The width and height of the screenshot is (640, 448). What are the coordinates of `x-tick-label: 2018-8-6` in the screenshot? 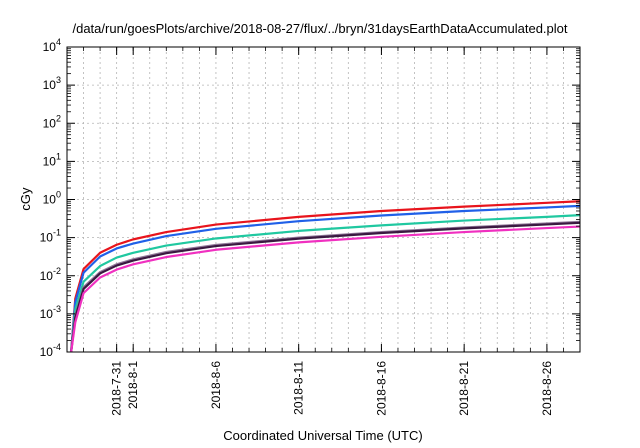 It's located at (216, 385).